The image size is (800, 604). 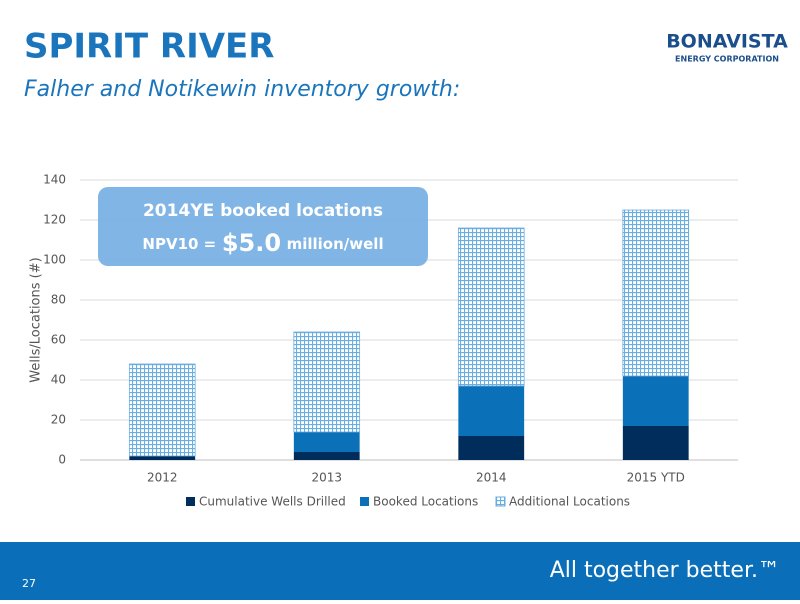 What do you see at coordinates (326, 478) in the screenshot?
I see `x-tick-label: 2013` at bounding box center [326, 478].